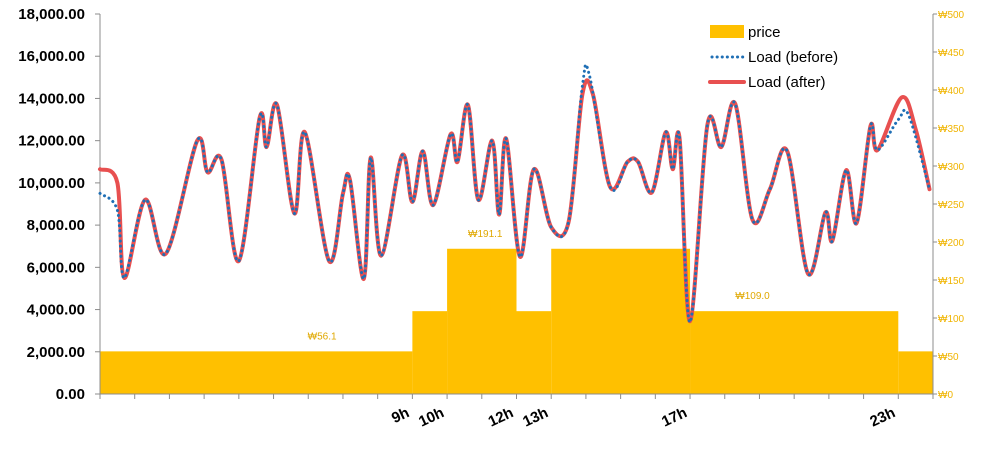  What do you see at coordinates (431, 417) in the screenshot?
I see `x-tick-label-1: 10h` at bounding box center [431, 417].